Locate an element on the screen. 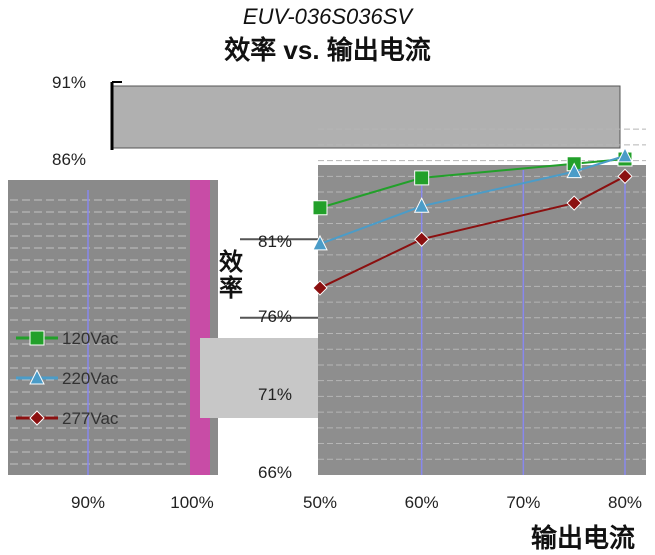 The height and width of the screenshot is (555, 655). legend-item: 220Vac is located at coordinates (67, 378).